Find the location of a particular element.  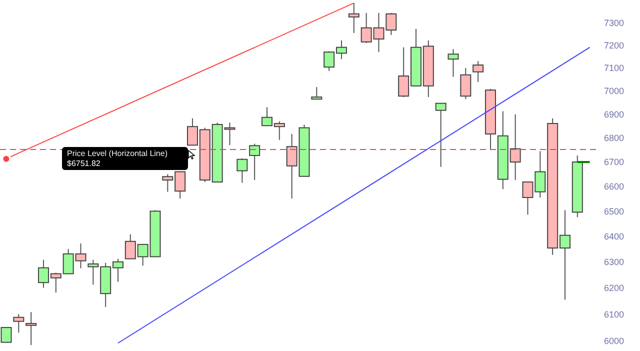

y-tick-label: 6900 is located at coordinates (614, 115).